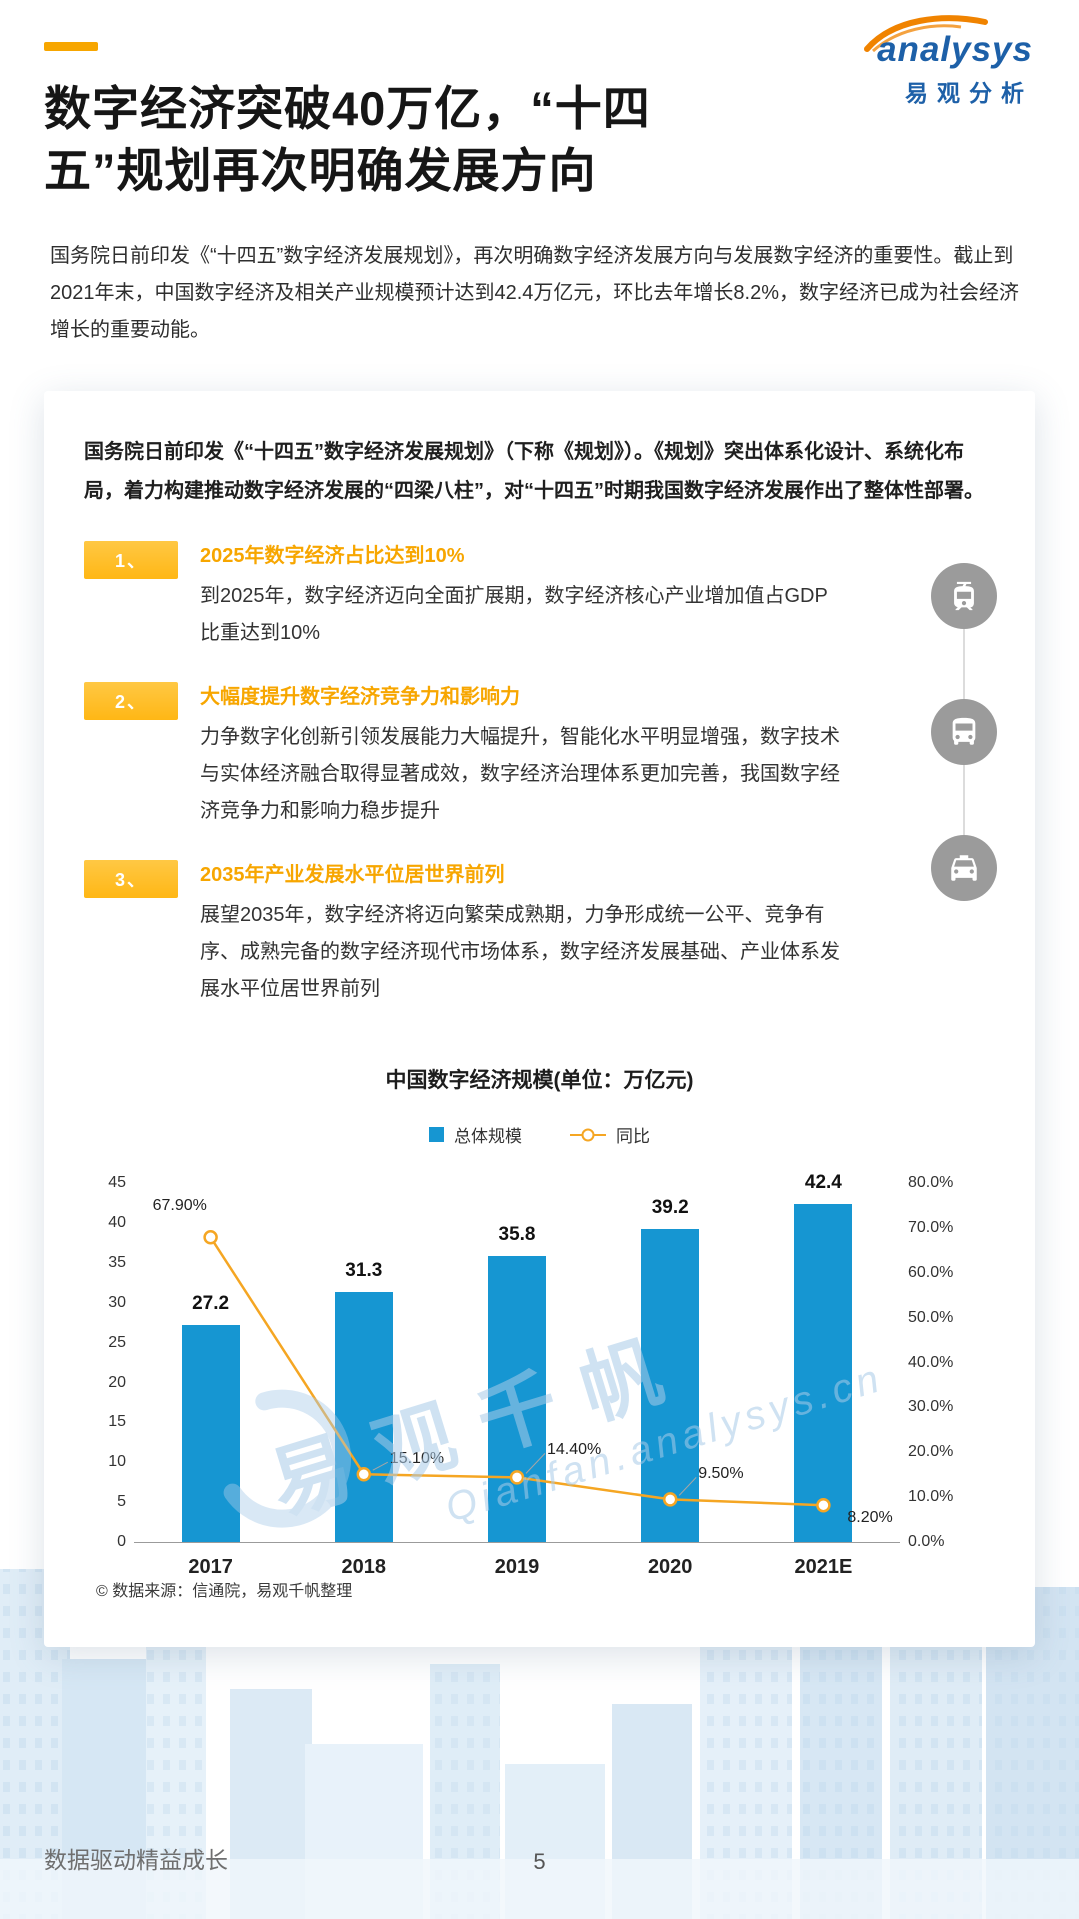  What do you see at coordinates (117, 1422) in the screenshot?
I see `left-axis-tick: 15` at bounding box center [117, 1422].